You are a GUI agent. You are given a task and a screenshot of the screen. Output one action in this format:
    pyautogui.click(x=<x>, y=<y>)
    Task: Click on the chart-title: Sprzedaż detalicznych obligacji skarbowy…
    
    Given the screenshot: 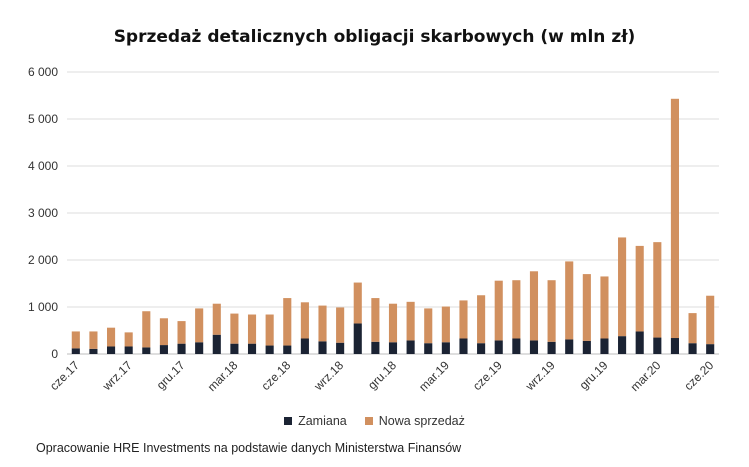 What is the action you would take?
    pyautogui.click(x=374, y=37)
    